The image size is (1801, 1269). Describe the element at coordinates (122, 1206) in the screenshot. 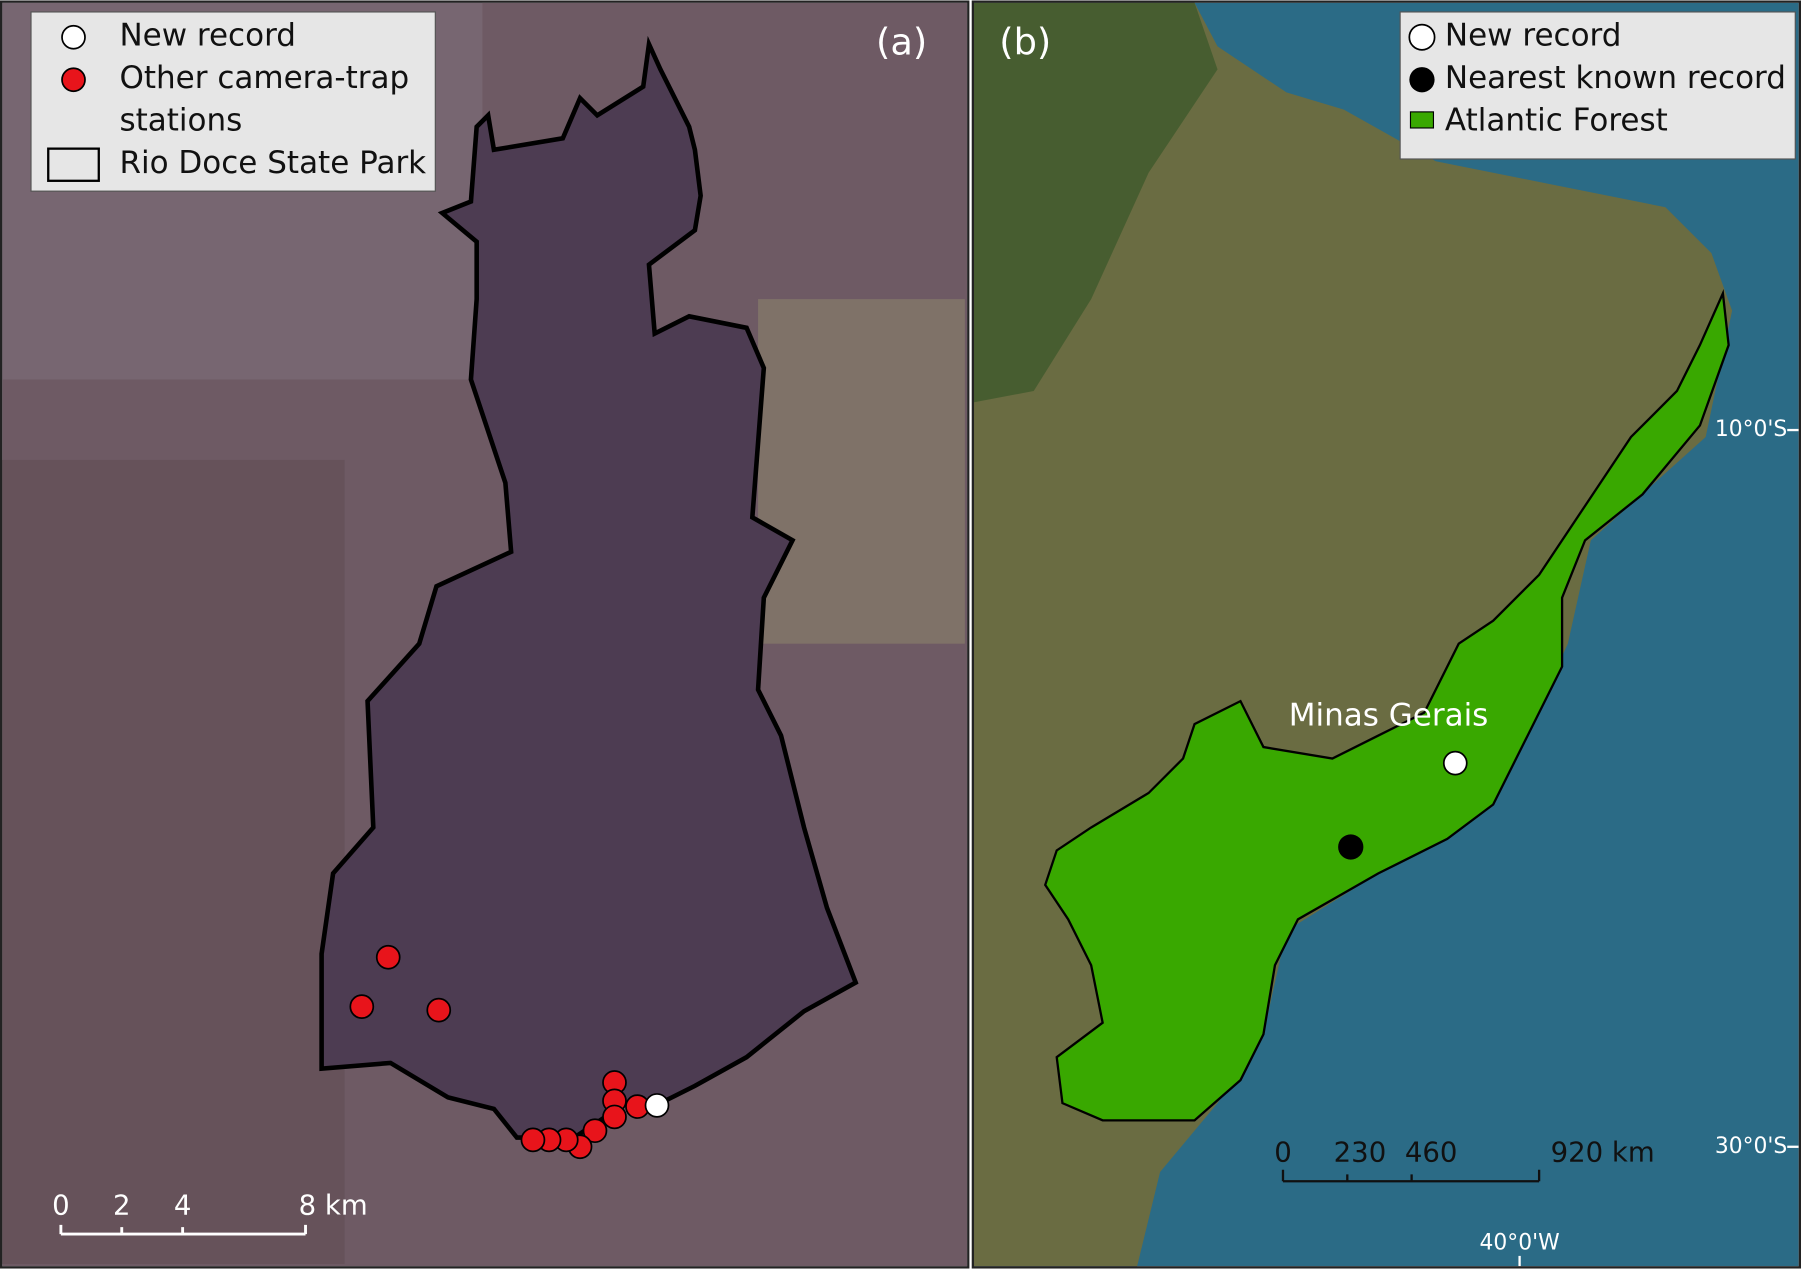

I see `scale-label: 2` at that location.